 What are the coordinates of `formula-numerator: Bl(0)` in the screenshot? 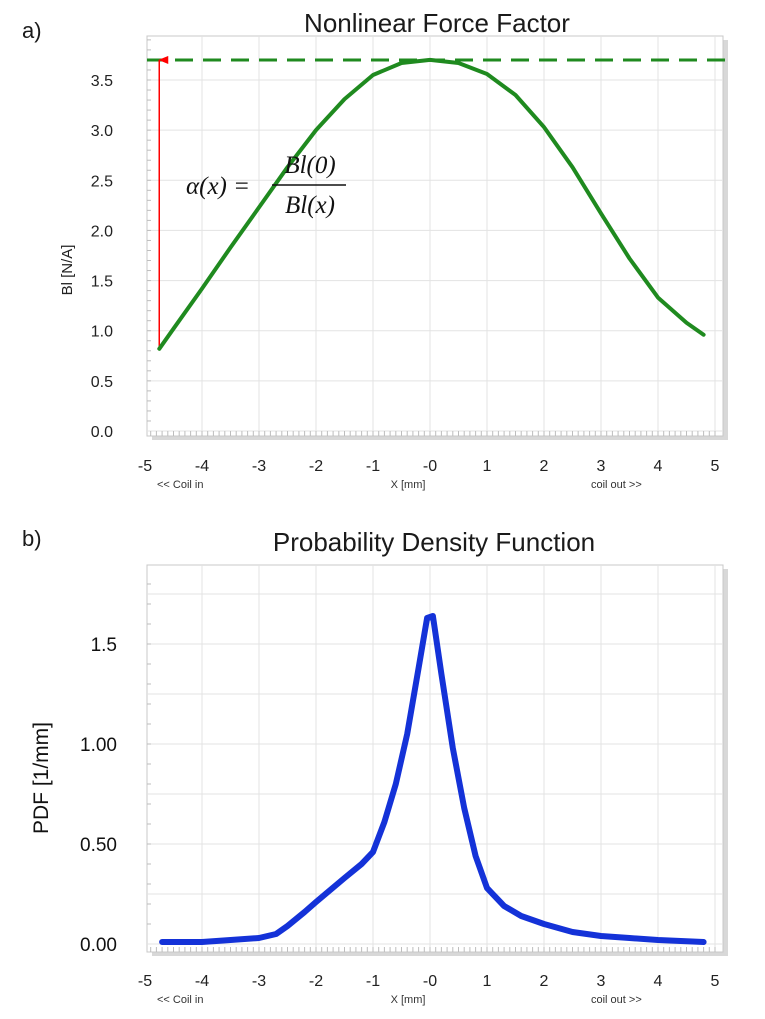 It's located at (309, 165).